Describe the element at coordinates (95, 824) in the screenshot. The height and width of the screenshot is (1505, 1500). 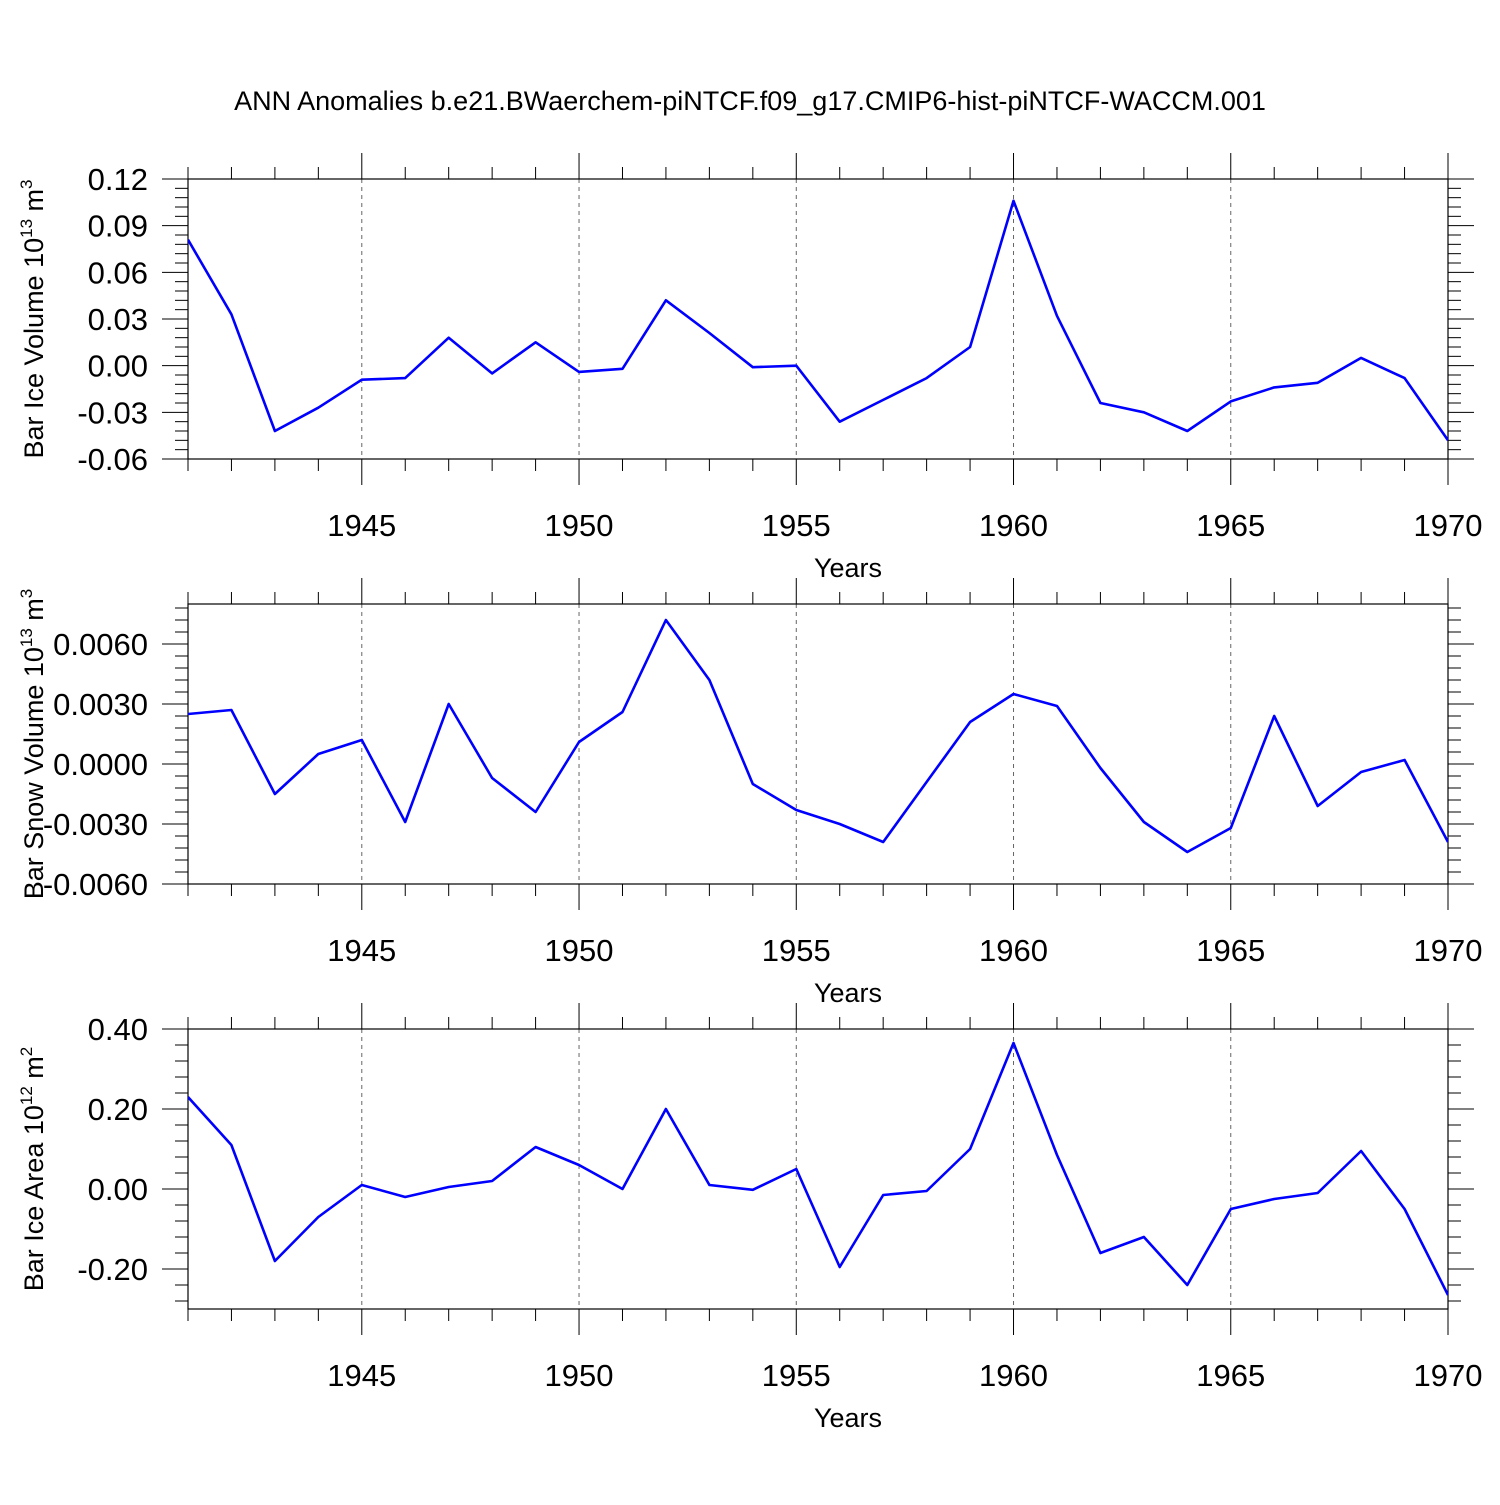
I see `y-tick-label: -0.0030` at that location.